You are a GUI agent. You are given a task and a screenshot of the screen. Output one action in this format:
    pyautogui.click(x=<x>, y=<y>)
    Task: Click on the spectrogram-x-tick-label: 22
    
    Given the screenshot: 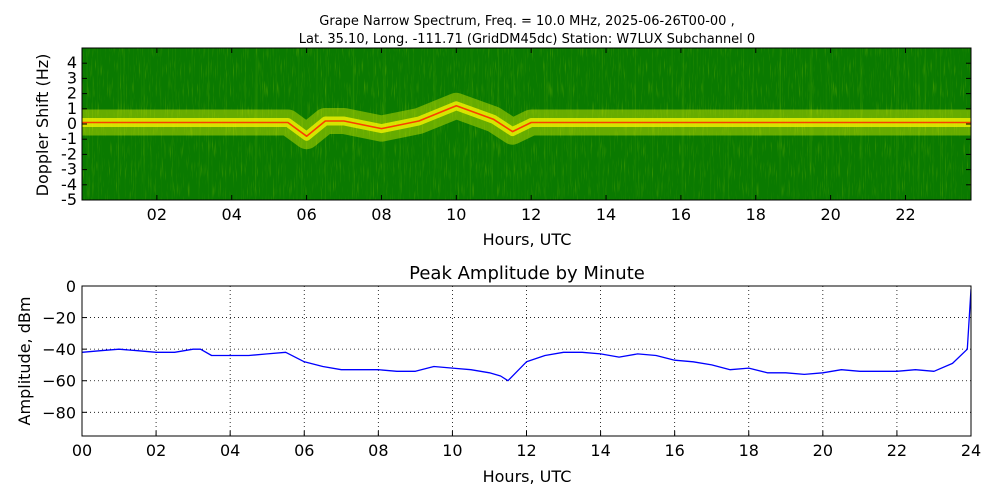 What is the action you would take?
    pyautogui.click(x=905, y=214)
    